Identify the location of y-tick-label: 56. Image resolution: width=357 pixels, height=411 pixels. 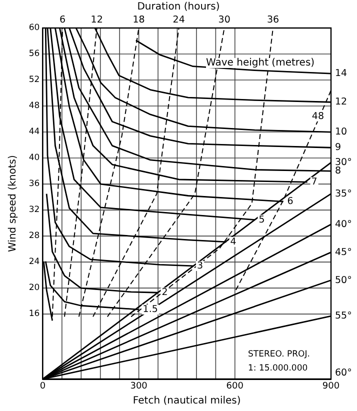
(34, 54).